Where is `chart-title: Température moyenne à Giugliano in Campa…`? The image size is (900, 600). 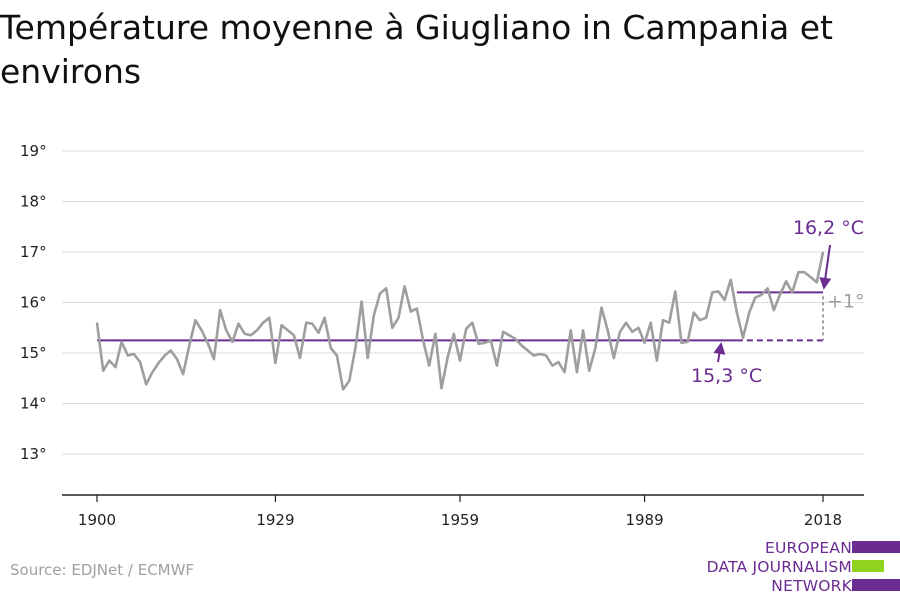
chart-title: Température moyenne à Giugliano in Campa… is located at coordinates (416, 49).